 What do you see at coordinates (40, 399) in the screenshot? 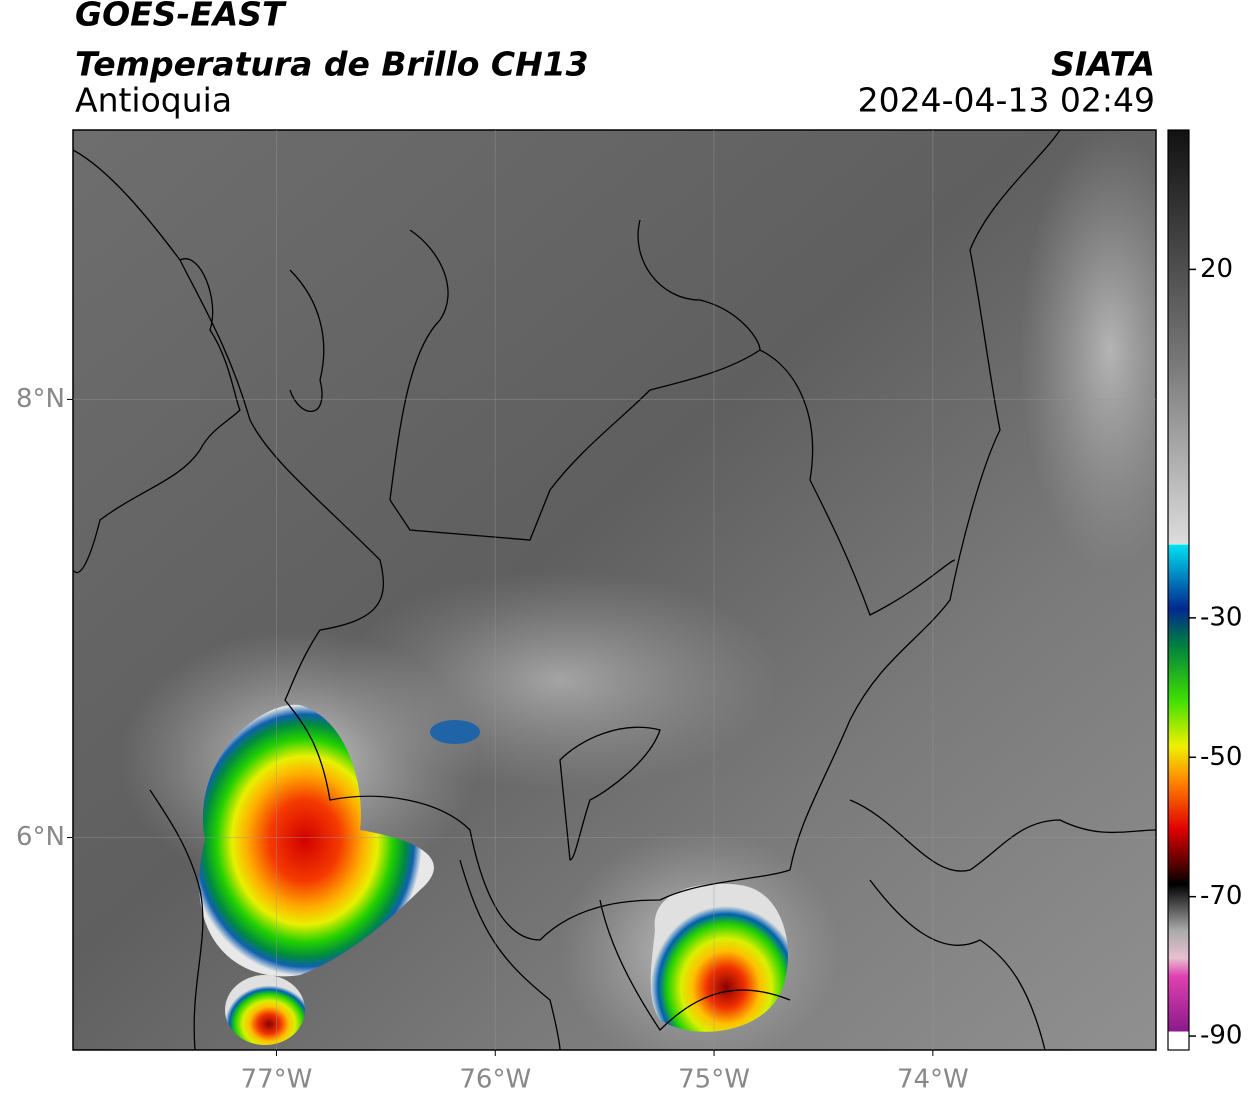
I see `y-tick-label: 8°N` at bounding box center [40, 399].